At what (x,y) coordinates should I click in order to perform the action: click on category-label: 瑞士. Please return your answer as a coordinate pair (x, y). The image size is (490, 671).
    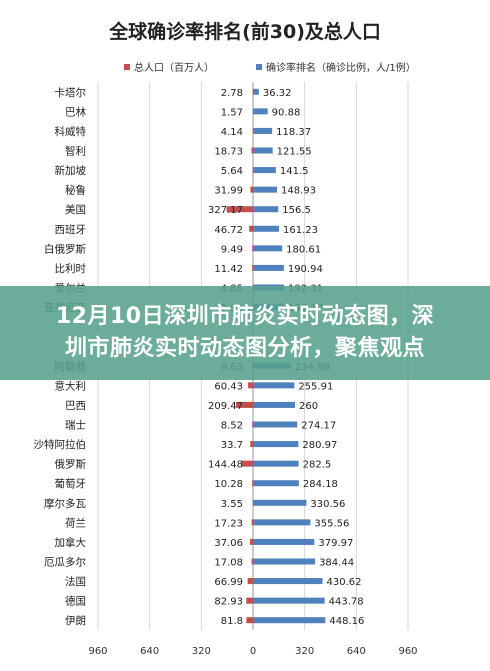
    Looking at the image, I should click on (75, 425).